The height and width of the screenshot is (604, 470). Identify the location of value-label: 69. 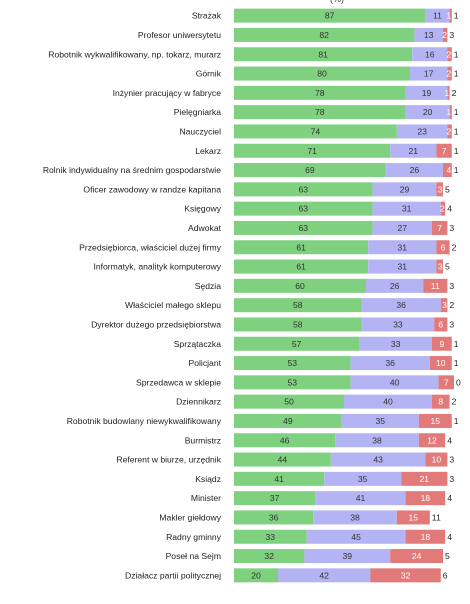
(310, 170).